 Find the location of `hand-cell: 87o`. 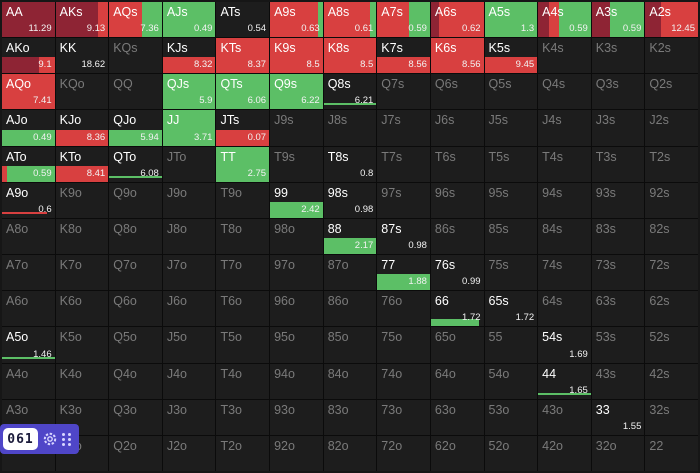

hand-cell: 87o is located at coordinates (350, 273).